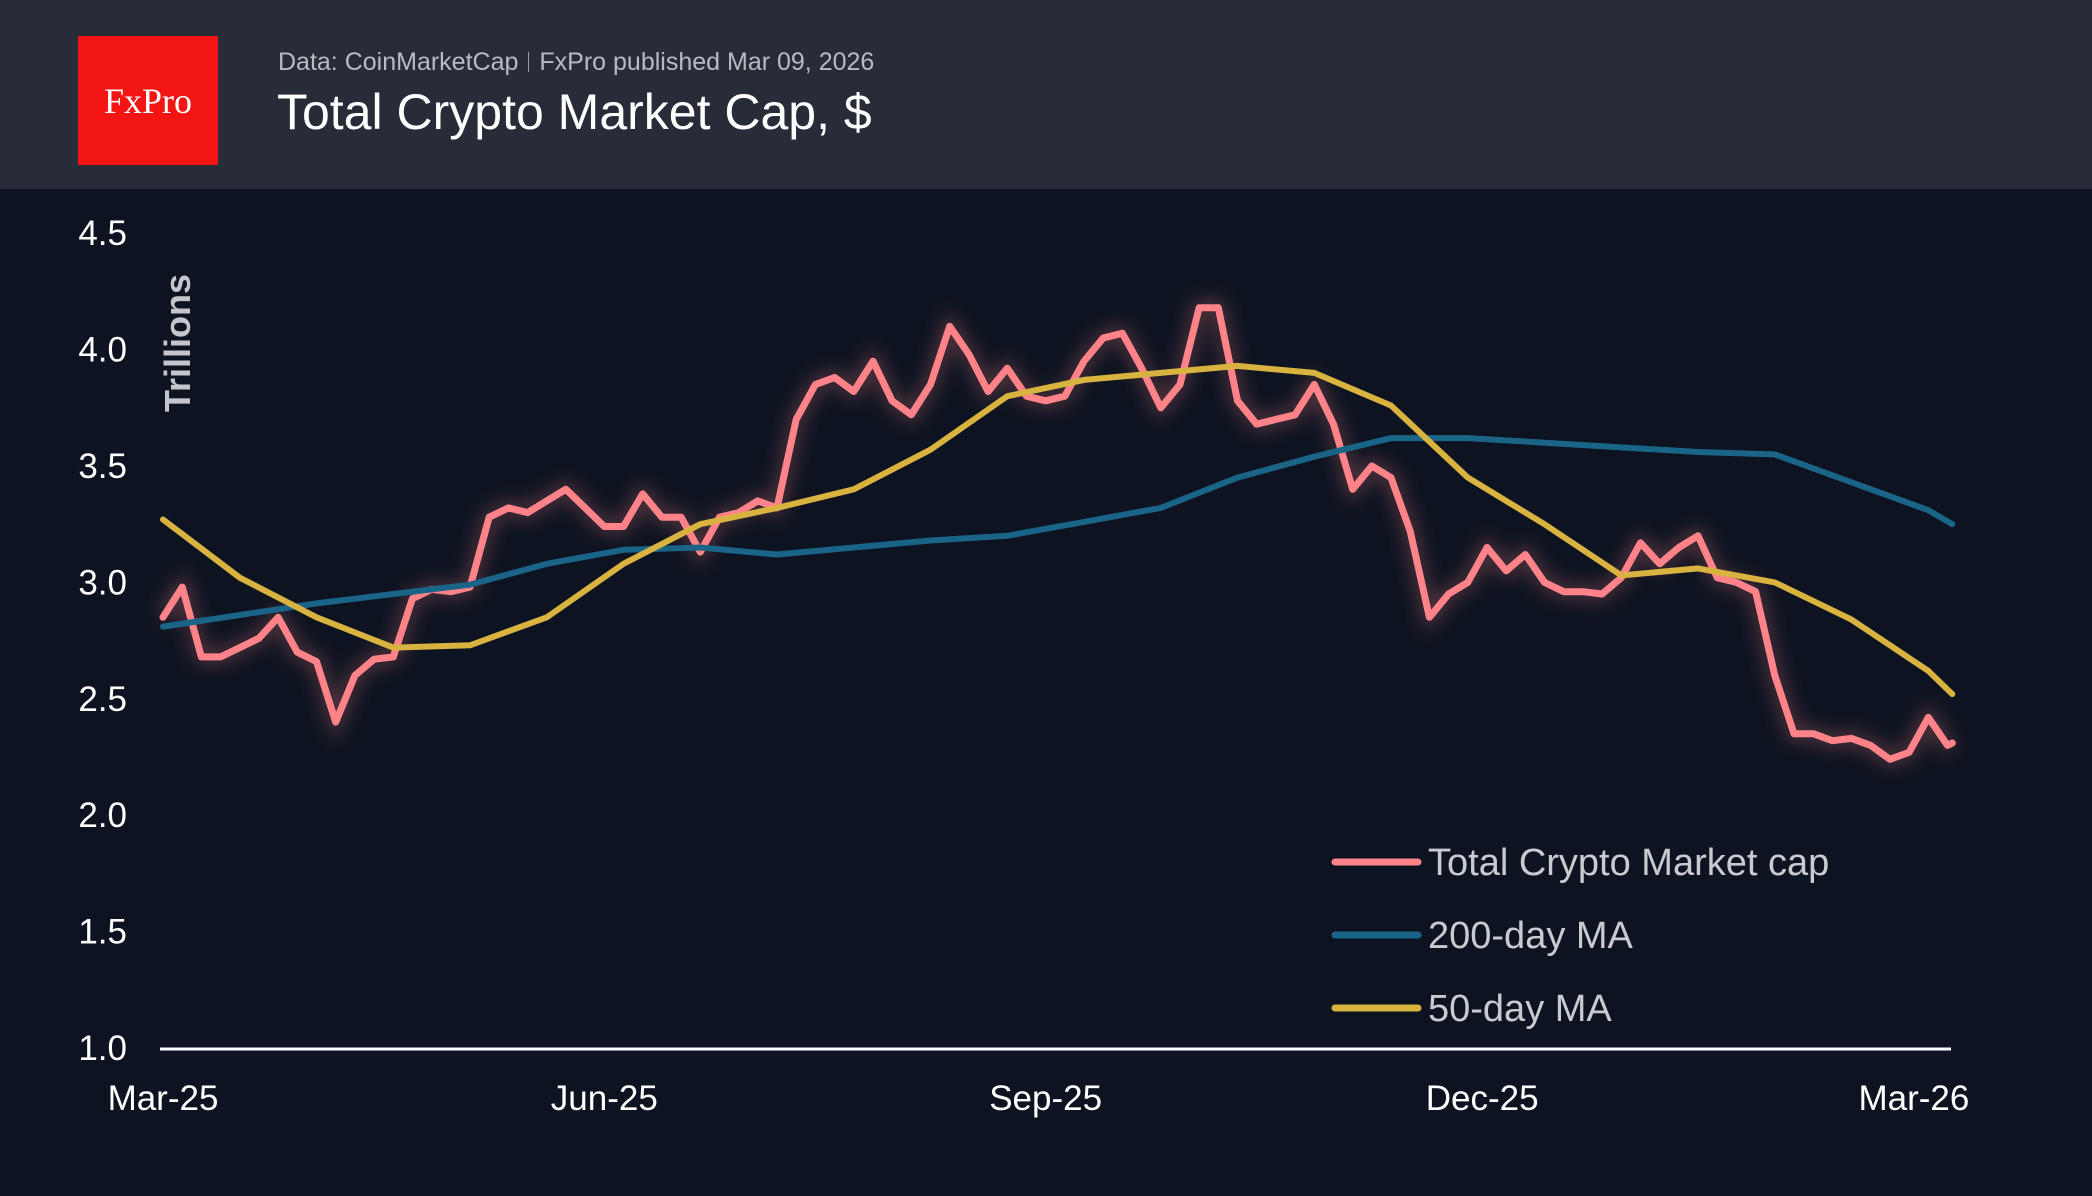  I want to click on legend-label: 50-day MA, so click(1520, 1009).